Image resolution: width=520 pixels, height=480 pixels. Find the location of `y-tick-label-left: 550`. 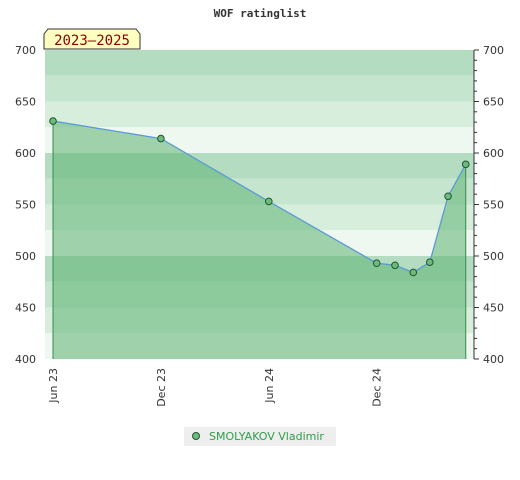

y-tick-label-left: 550 is located at coordinates (25, 205).